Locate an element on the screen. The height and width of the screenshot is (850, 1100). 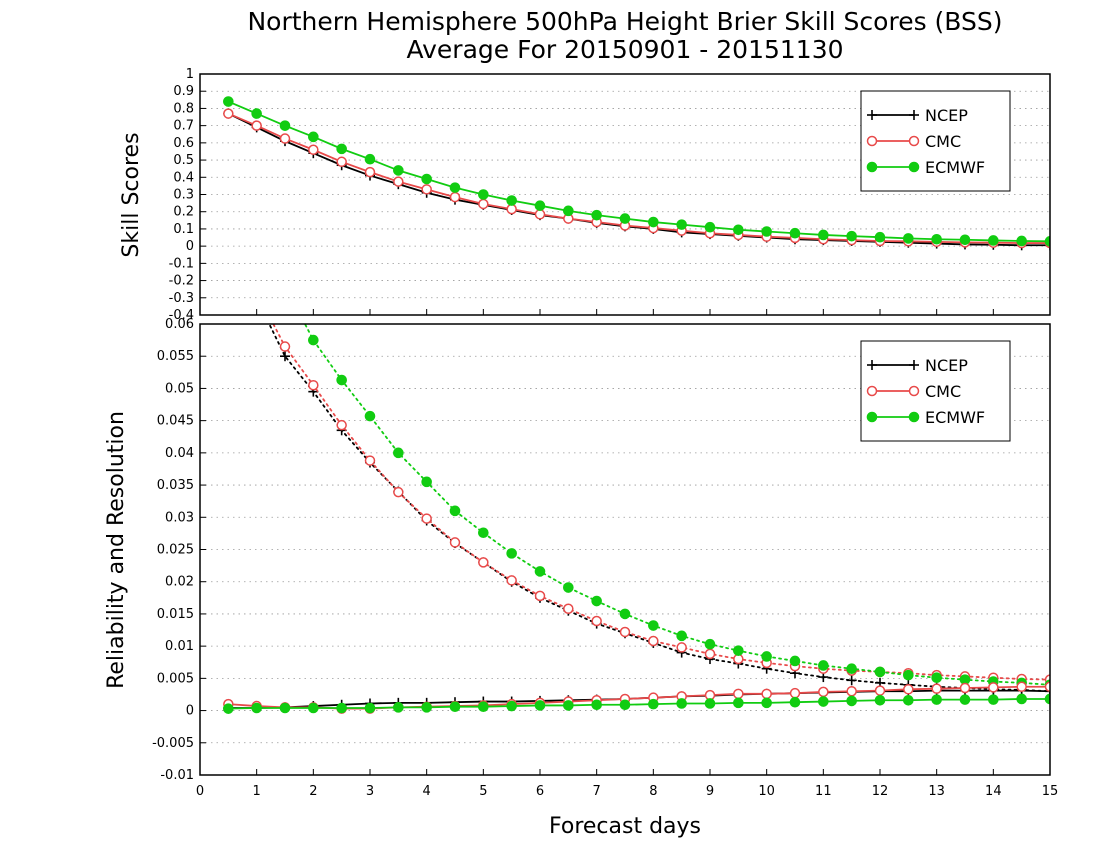
bot-y-tick-10: 0.04 is located at coordinates (179, 453).